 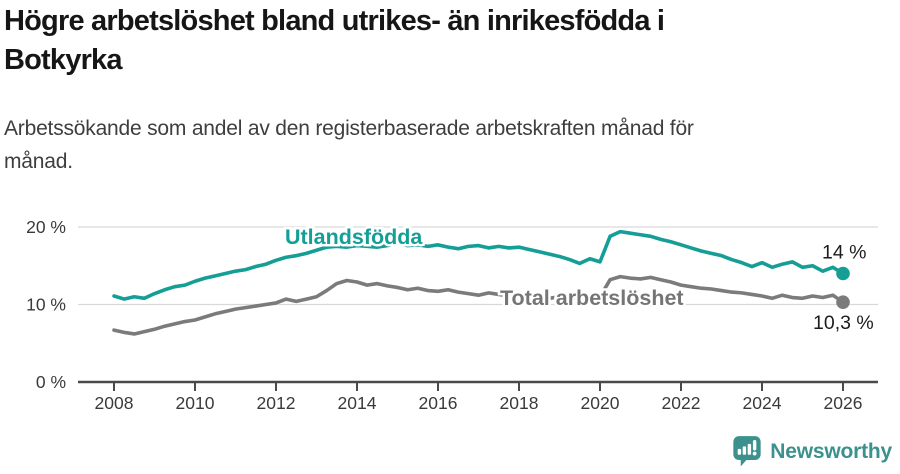 I want to click on series-label-total: Total arbetslöshet, so click(x=592, y=298).